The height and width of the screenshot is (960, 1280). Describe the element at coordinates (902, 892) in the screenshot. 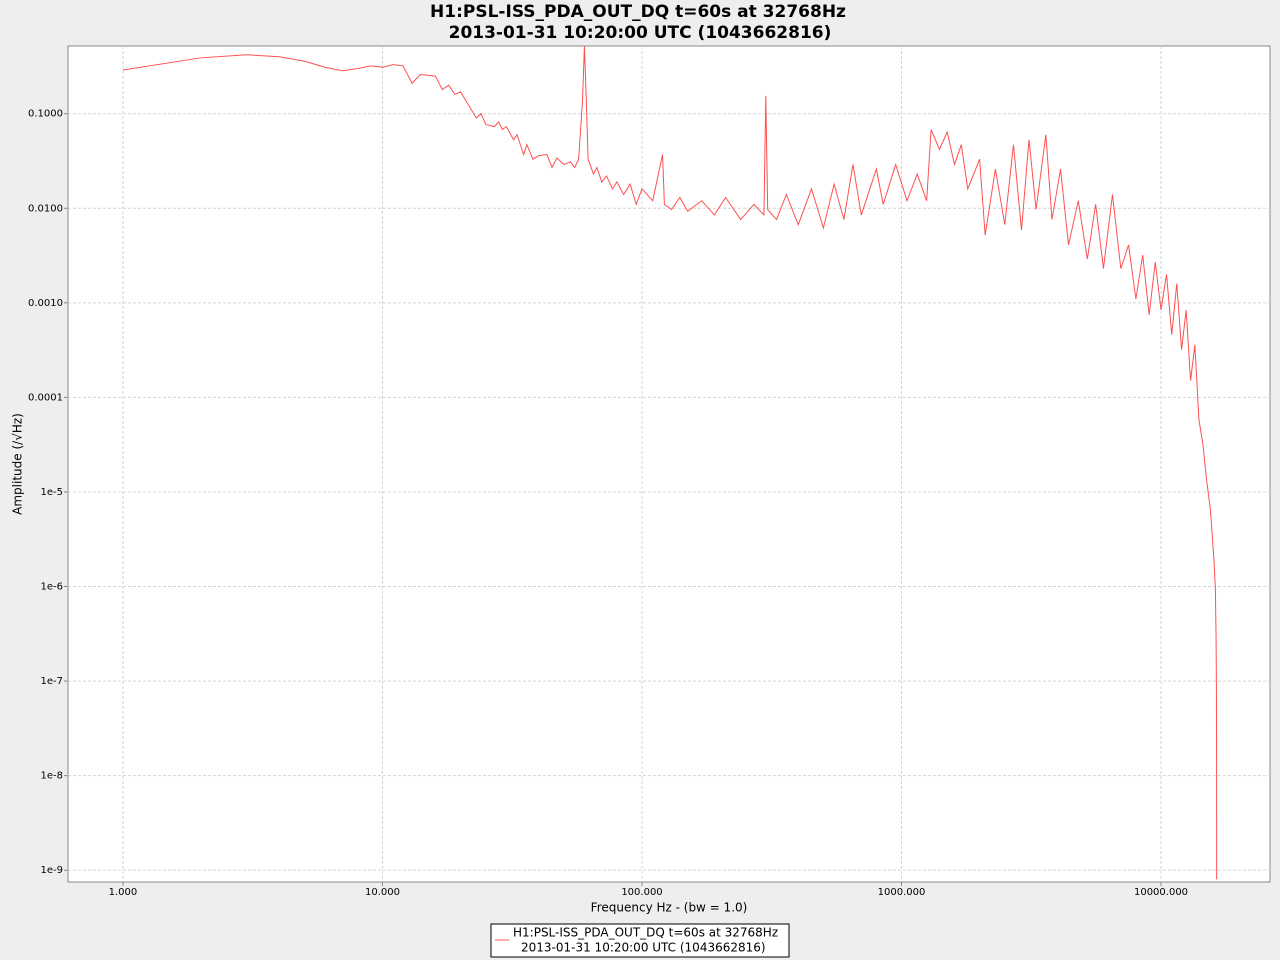

I see `x-tick-label: 1000.000` at that location.